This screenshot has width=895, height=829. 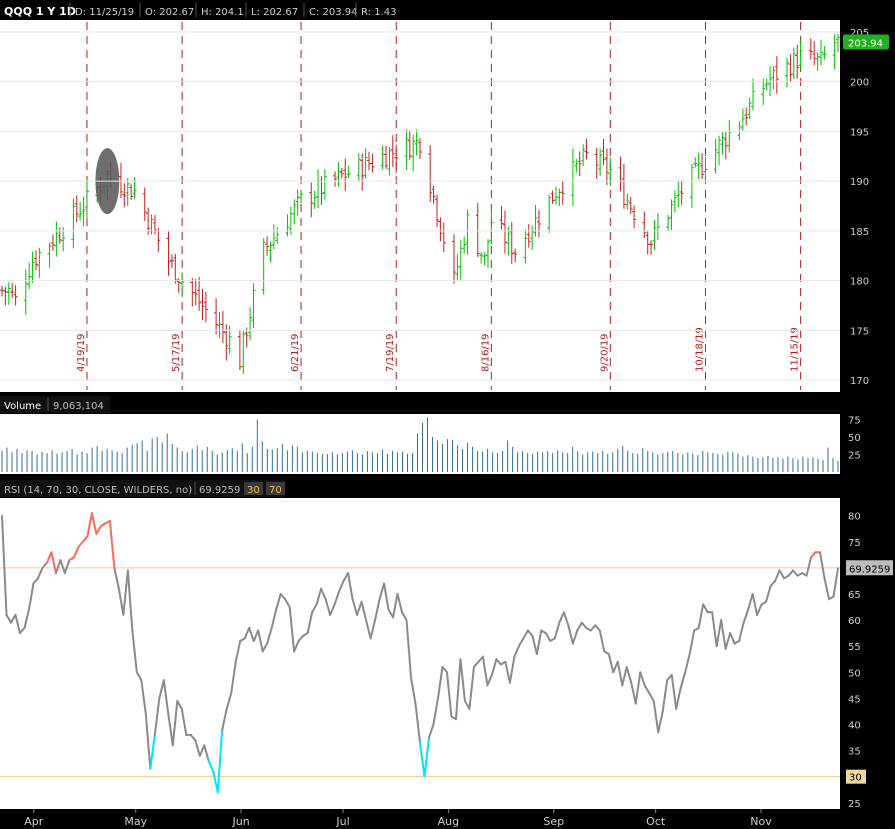 What do you see at coordinates (275, 490) in the screenshot?
I see `rsi-upper-level: 70` at bounding box center [275, 490].